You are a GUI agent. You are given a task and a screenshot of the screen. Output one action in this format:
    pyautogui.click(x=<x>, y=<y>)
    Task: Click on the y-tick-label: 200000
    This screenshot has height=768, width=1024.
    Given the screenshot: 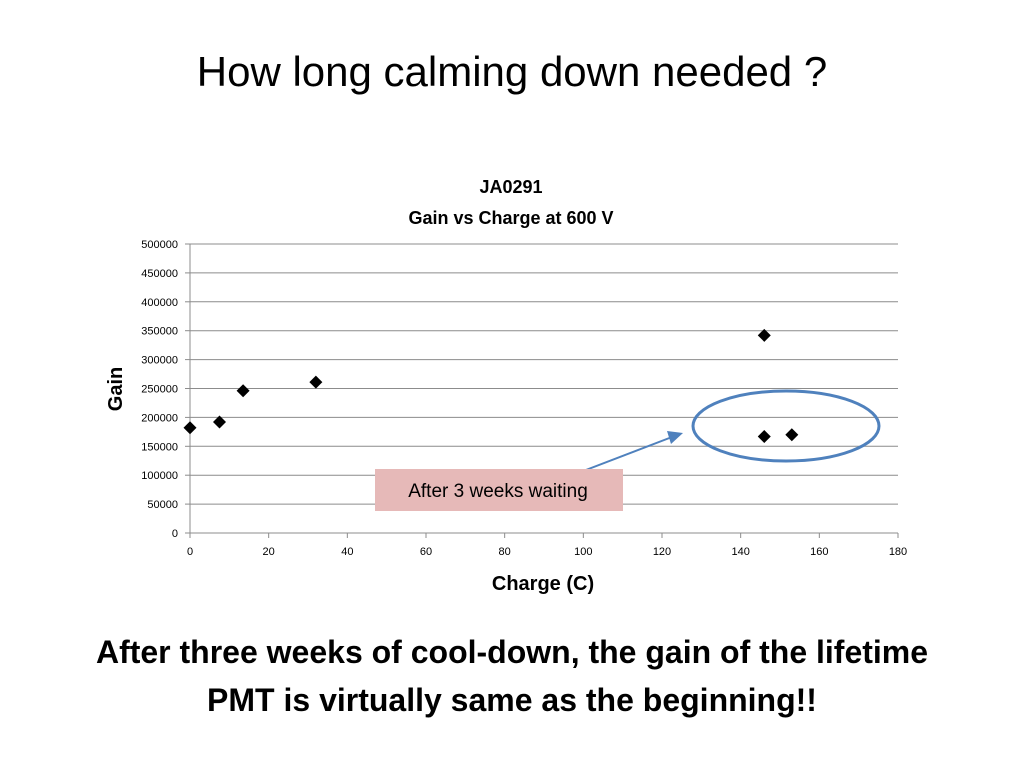 What is the action you would take?
    pyautogui.click(x=159, y=418)
    